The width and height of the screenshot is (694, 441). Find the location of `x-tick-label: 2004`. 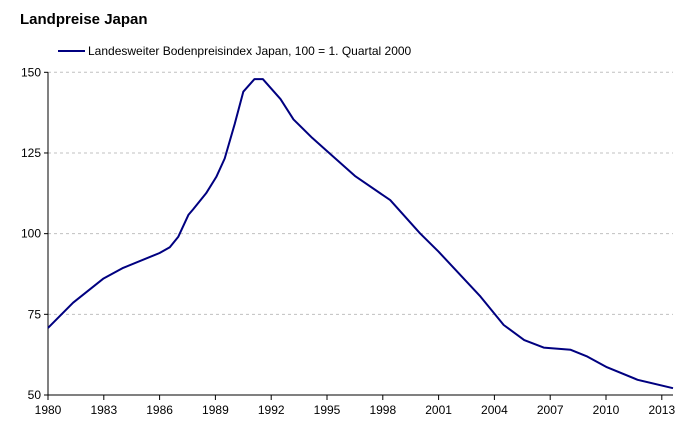

x-tick-label: 2004 is located at coordinates (494, 410).